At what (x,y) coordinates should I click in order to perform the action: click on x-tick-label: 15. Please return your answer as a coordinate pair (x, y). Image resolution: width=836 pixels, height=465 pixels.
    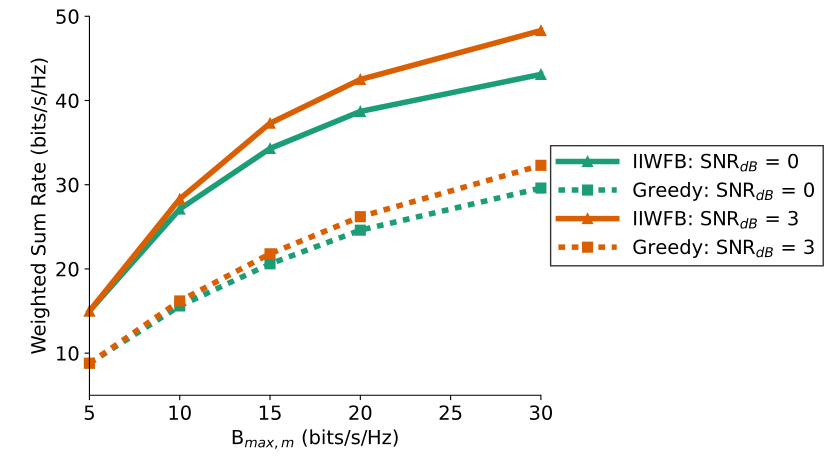
    Looking at the image, I should click on (270, 413).